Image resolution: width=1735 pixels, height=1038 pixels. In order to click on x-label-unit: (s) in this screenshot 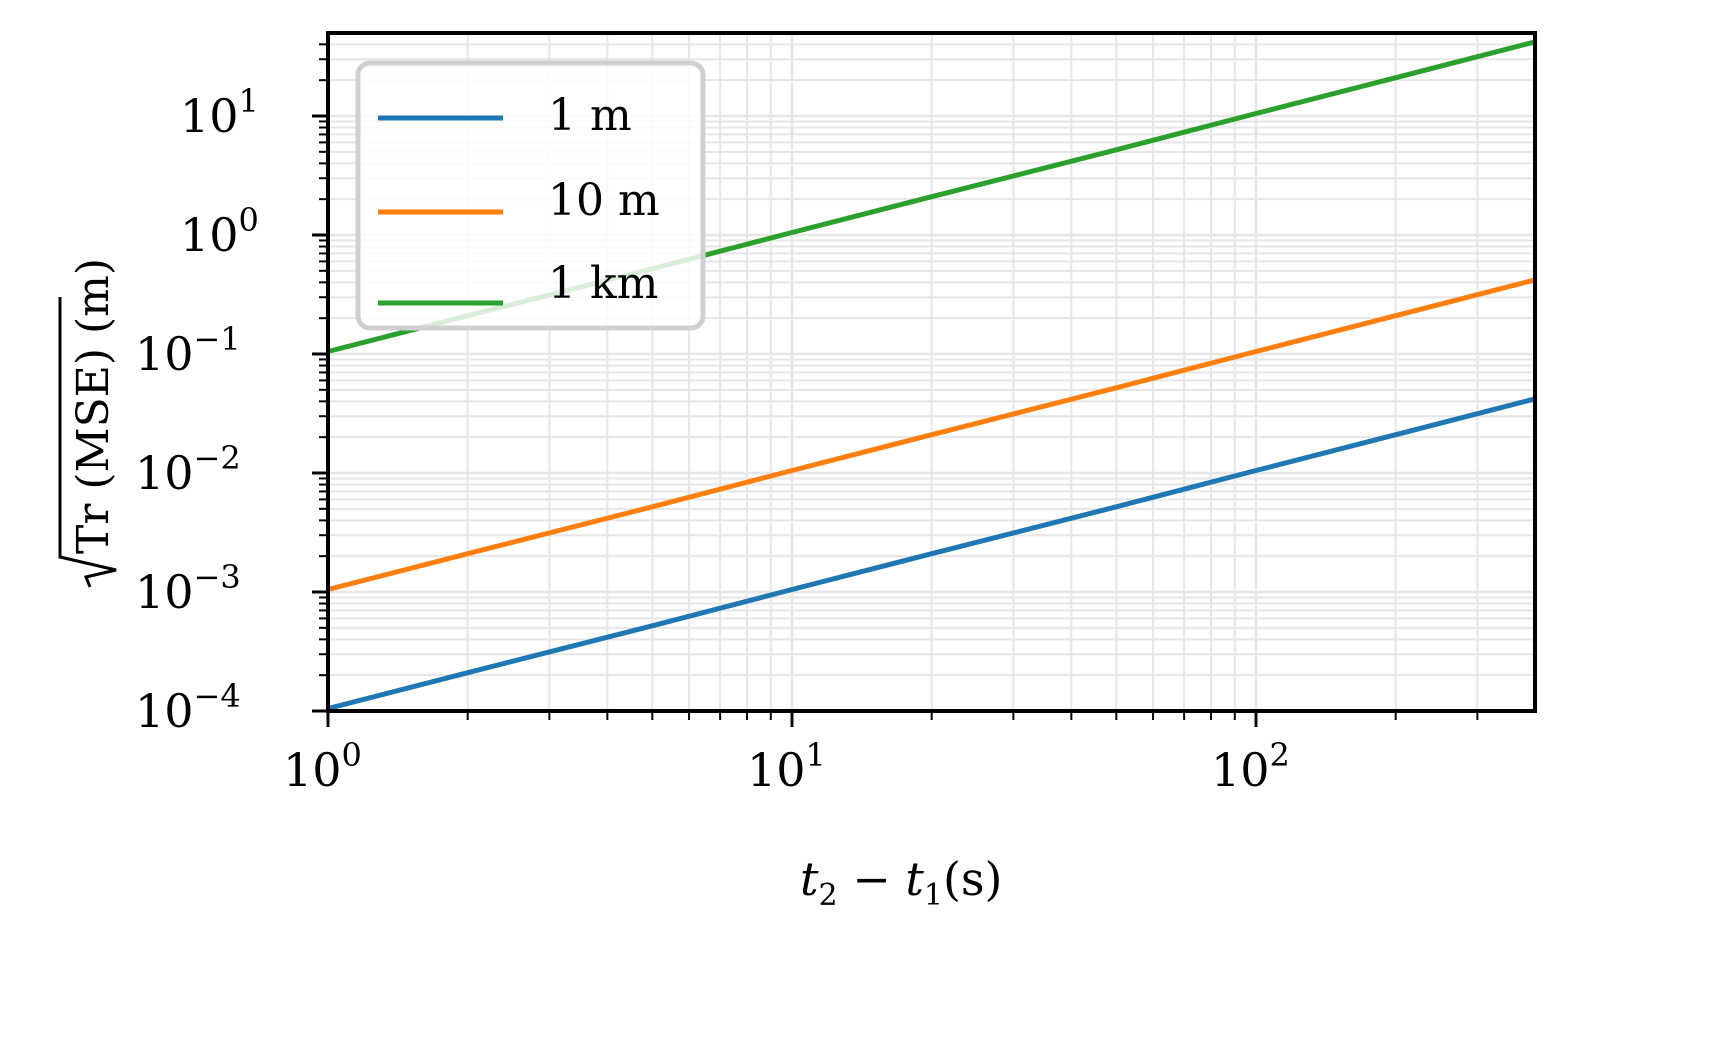, I will do `click(973, 879)`.